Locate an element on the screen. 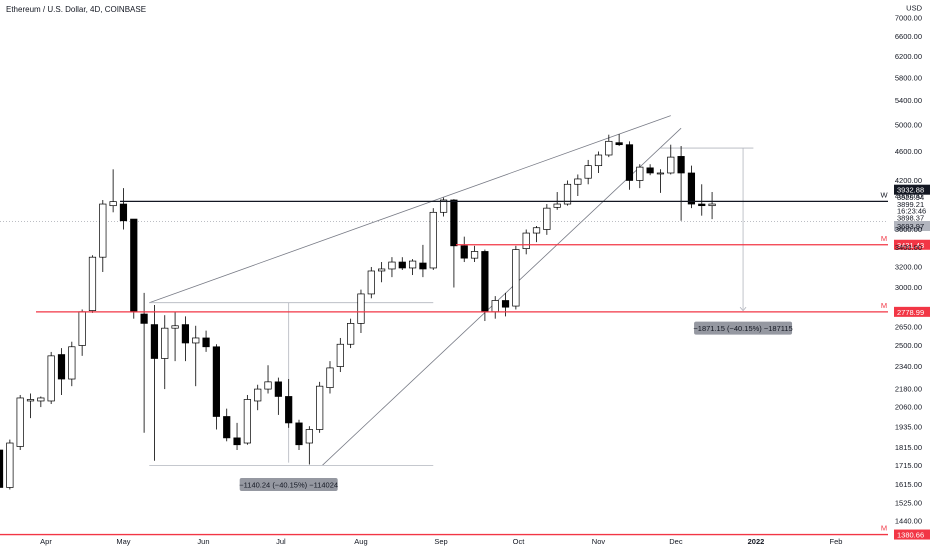  y-tick-label: 1935.00 is located at coordinates (908, 427).